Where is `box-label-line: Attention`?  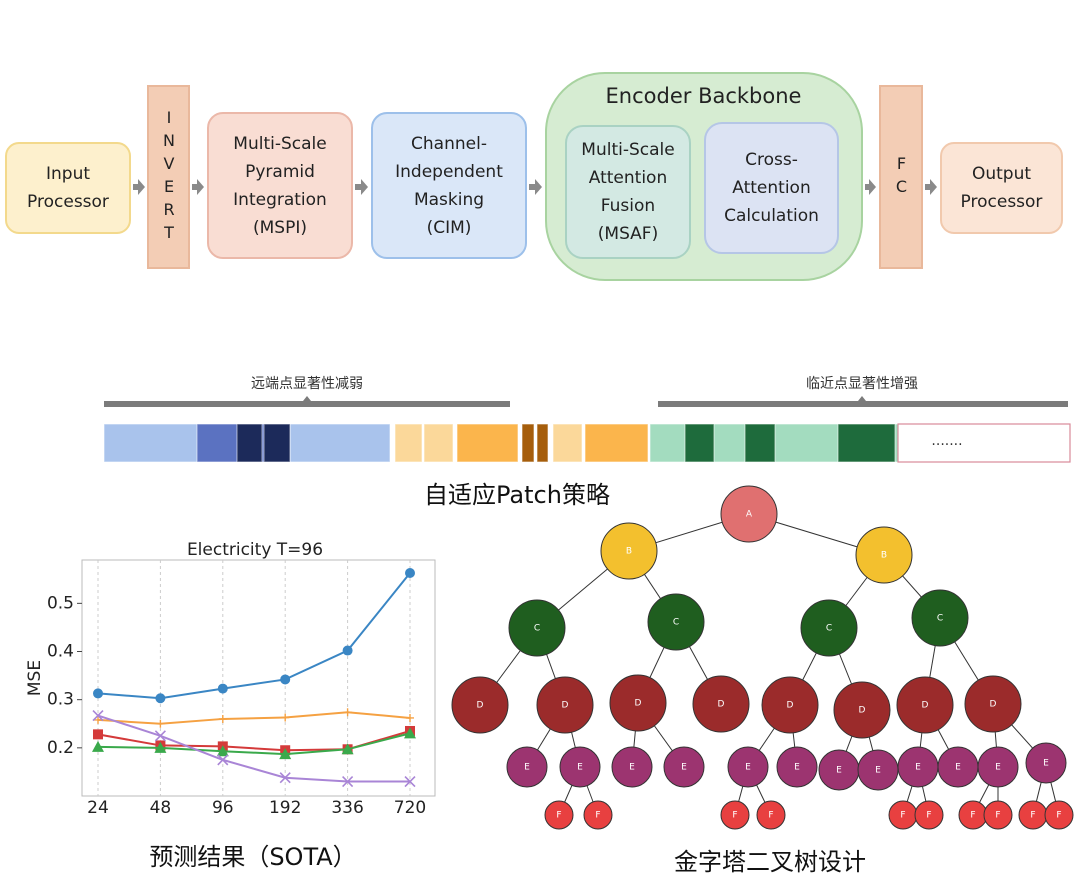 box-label-line: Attention is located at coordinates (771, 188).